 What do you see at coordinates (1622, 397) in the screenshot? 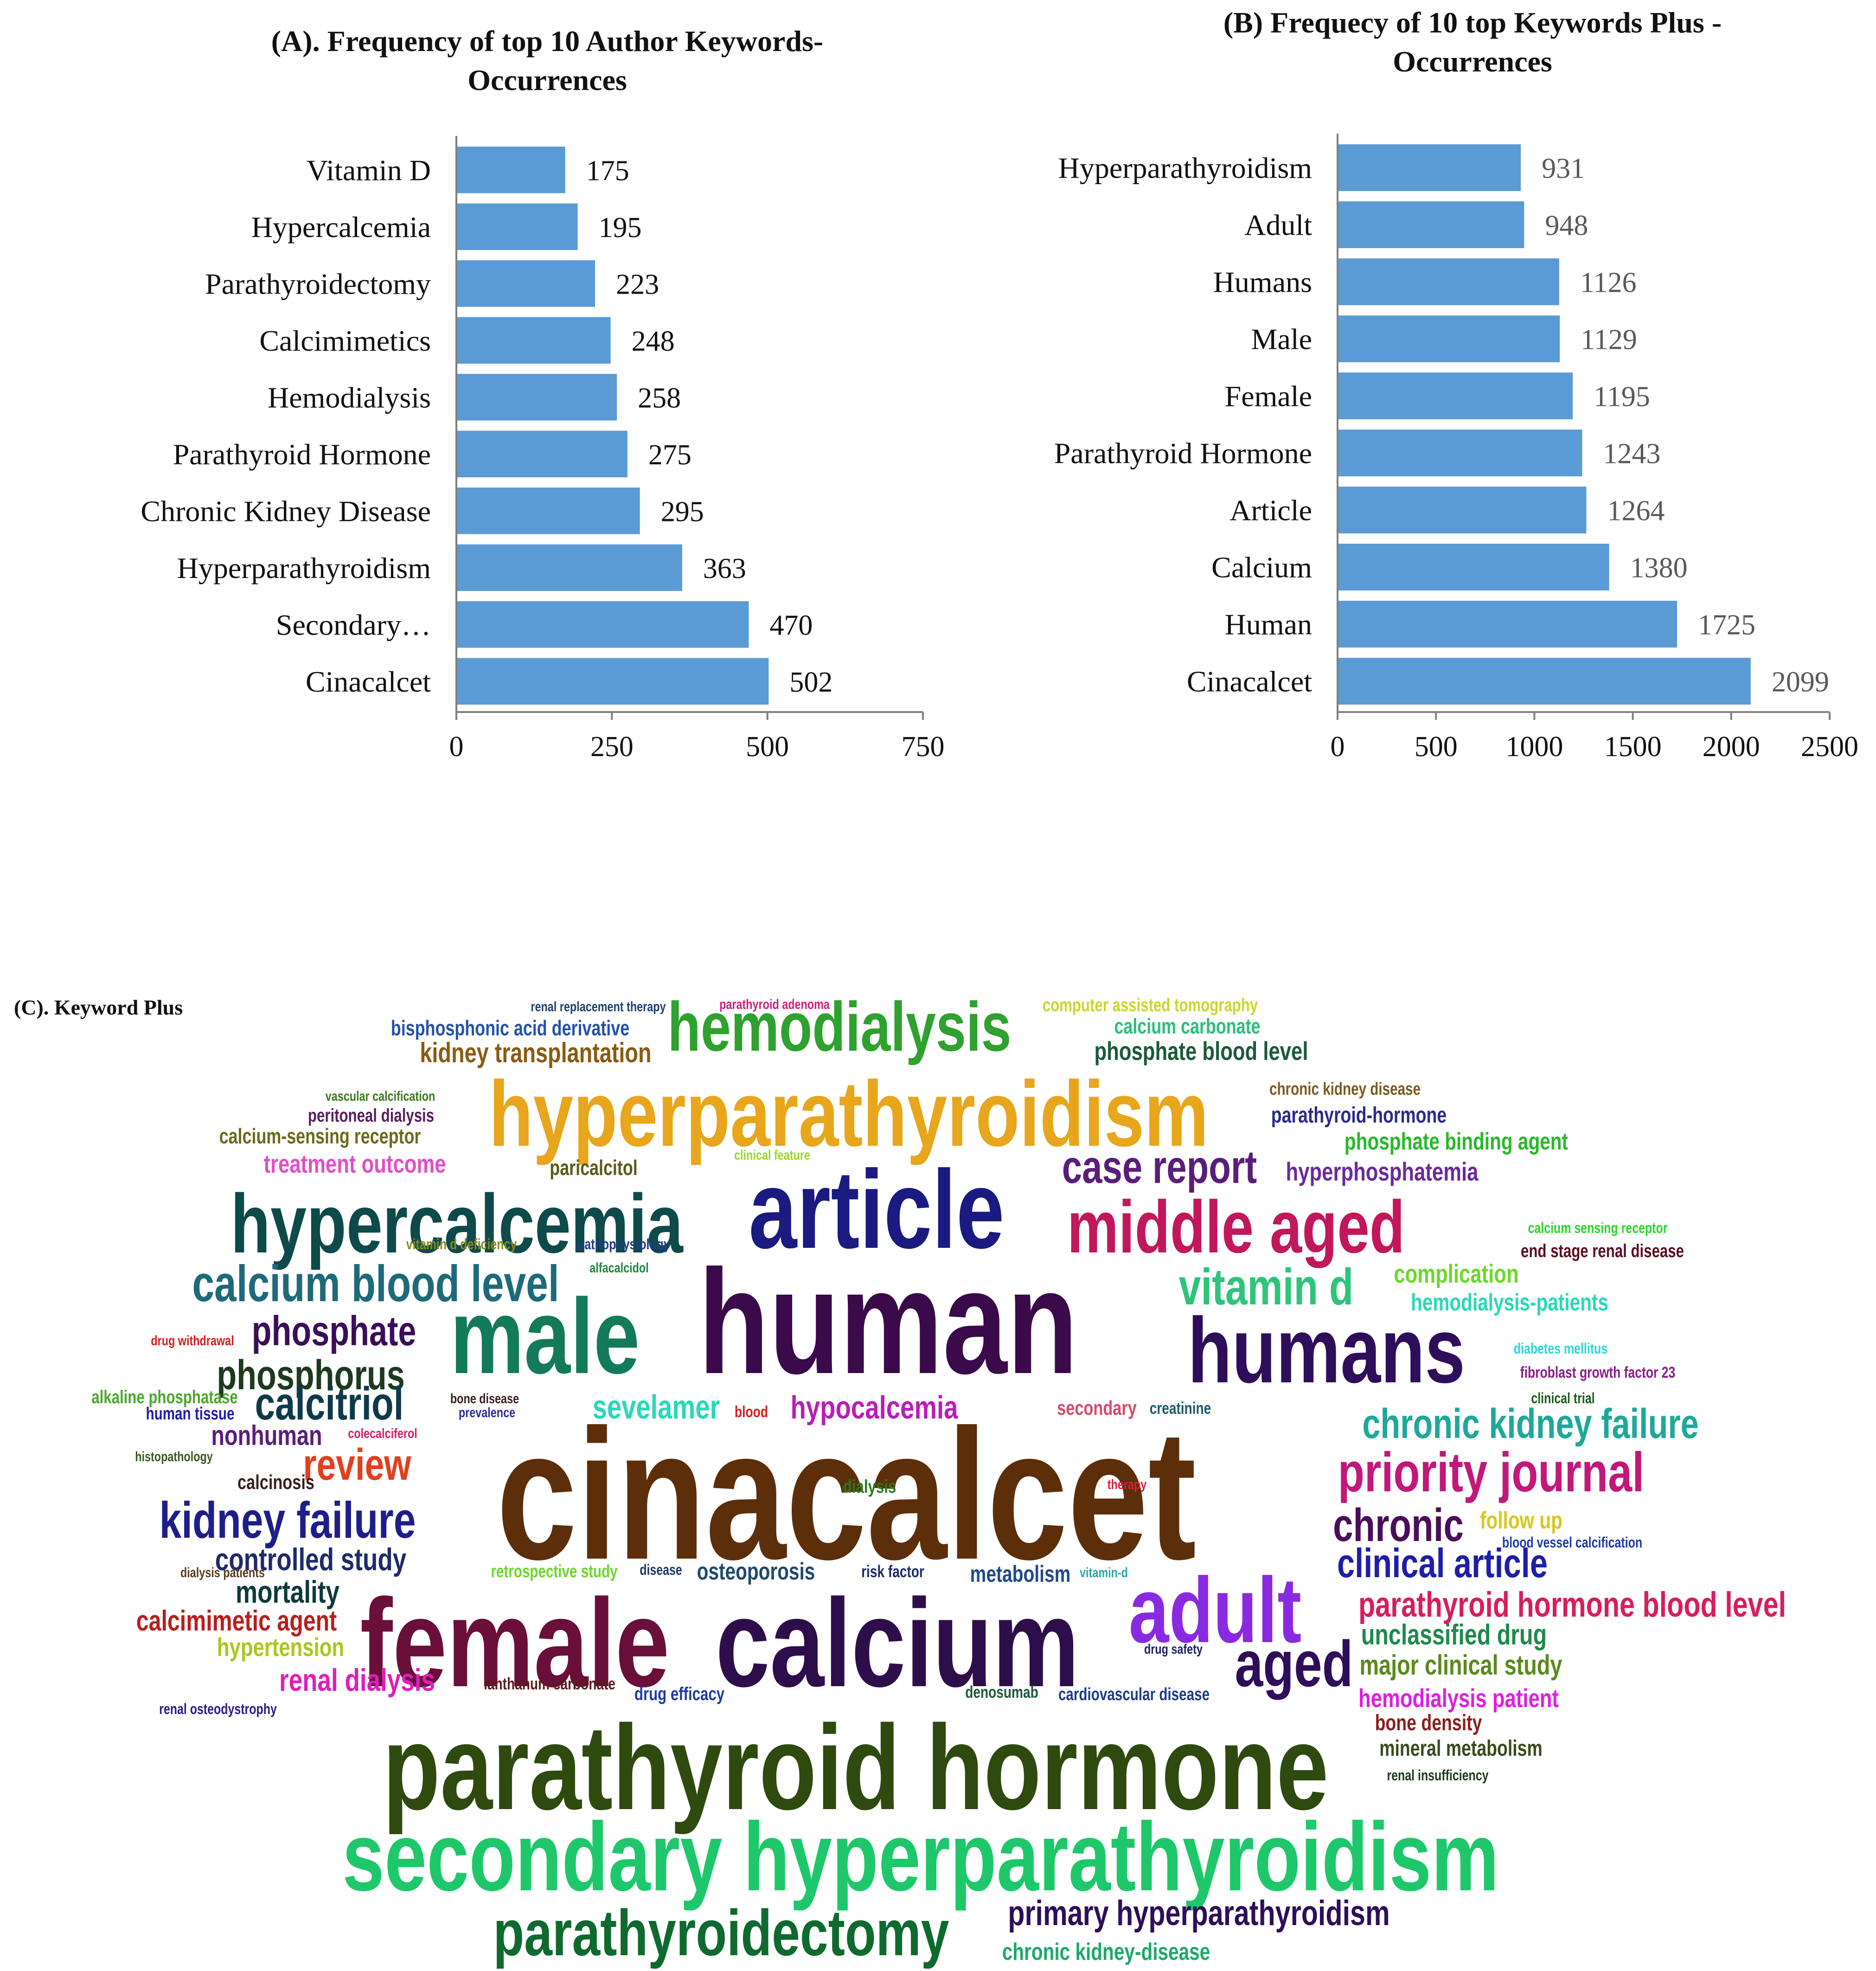
I see `value-label: 1195` at bounding box center [1622, 397].